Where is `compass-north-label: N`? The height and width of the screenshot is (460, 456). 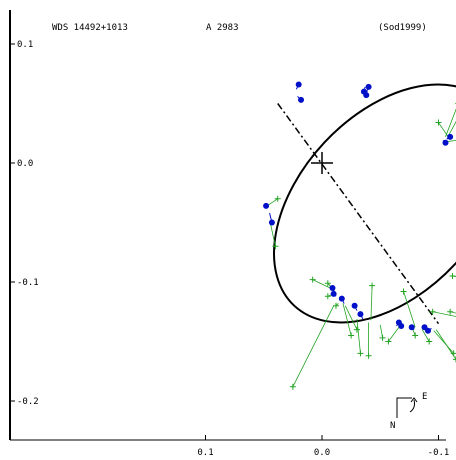 compass-north-label: N is located at coordinates (392, 426).